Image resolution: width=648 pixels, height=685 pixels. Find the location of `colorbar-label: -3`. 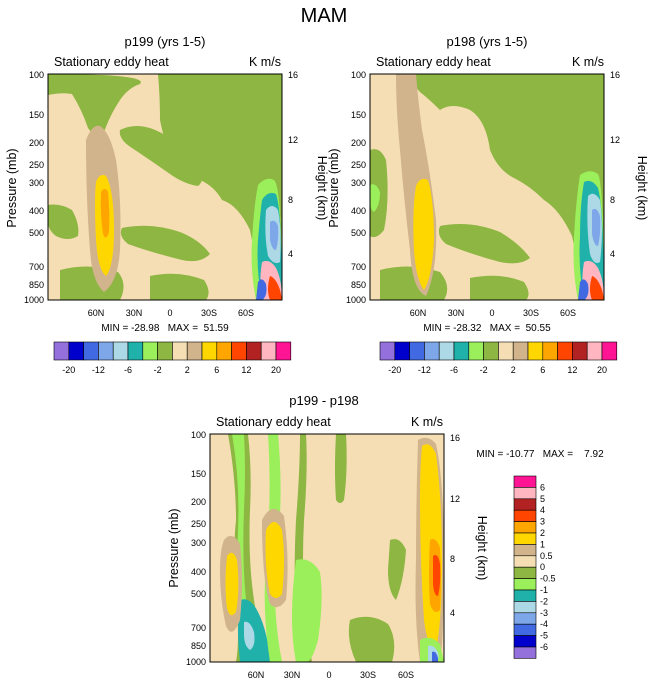

colorbar-label: -3 is located at coordinates (544, 613).